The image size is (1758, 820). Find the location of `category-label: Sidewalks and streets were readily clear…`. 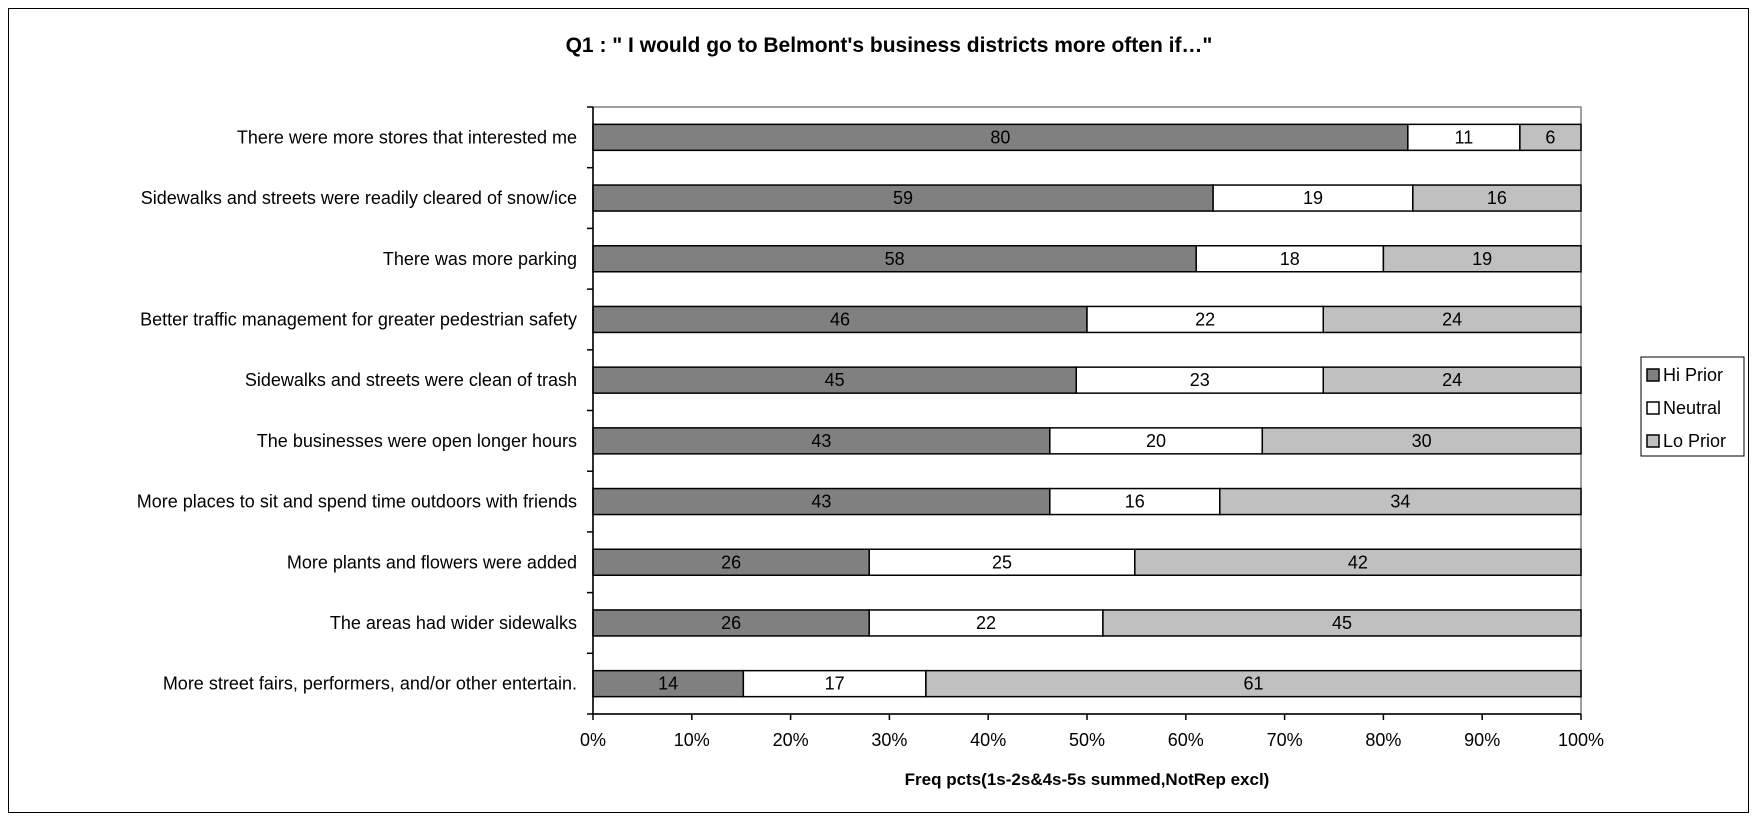

category-label: Sidewalks and streets were readily clear… is located at coordinates (359, 198).